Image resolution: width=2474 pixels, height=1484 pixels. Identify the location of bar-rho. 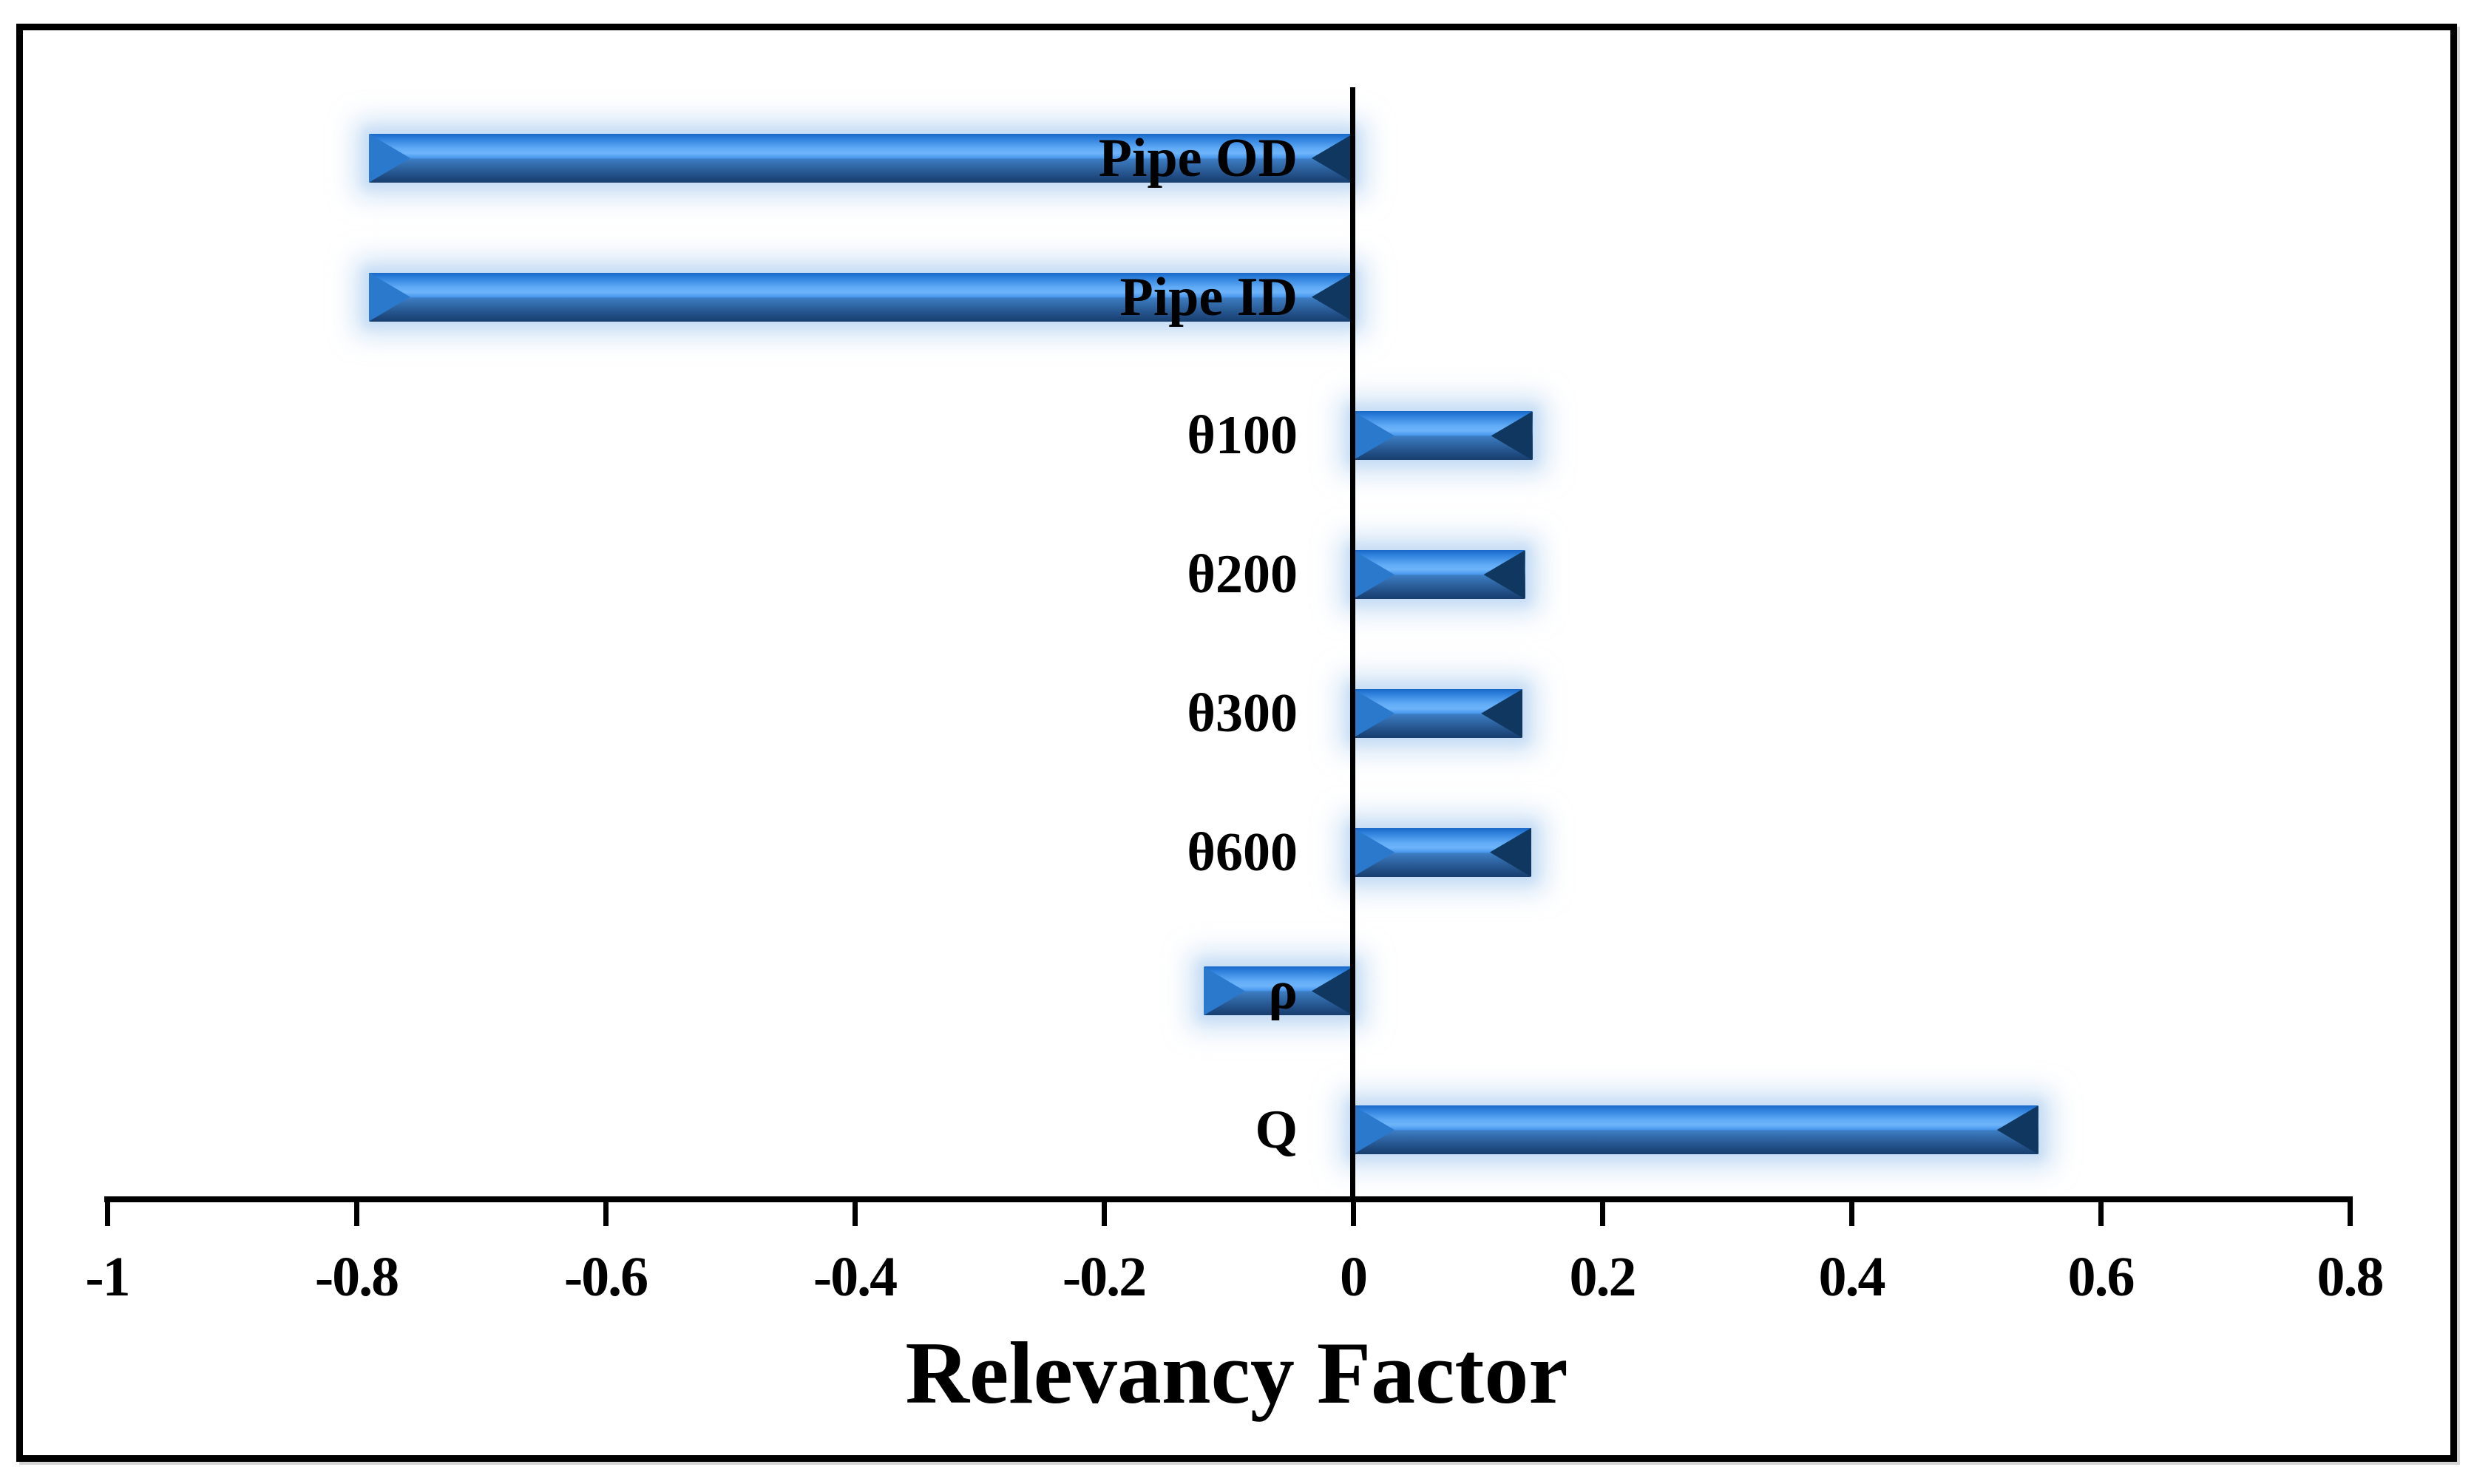
(1278, 991).